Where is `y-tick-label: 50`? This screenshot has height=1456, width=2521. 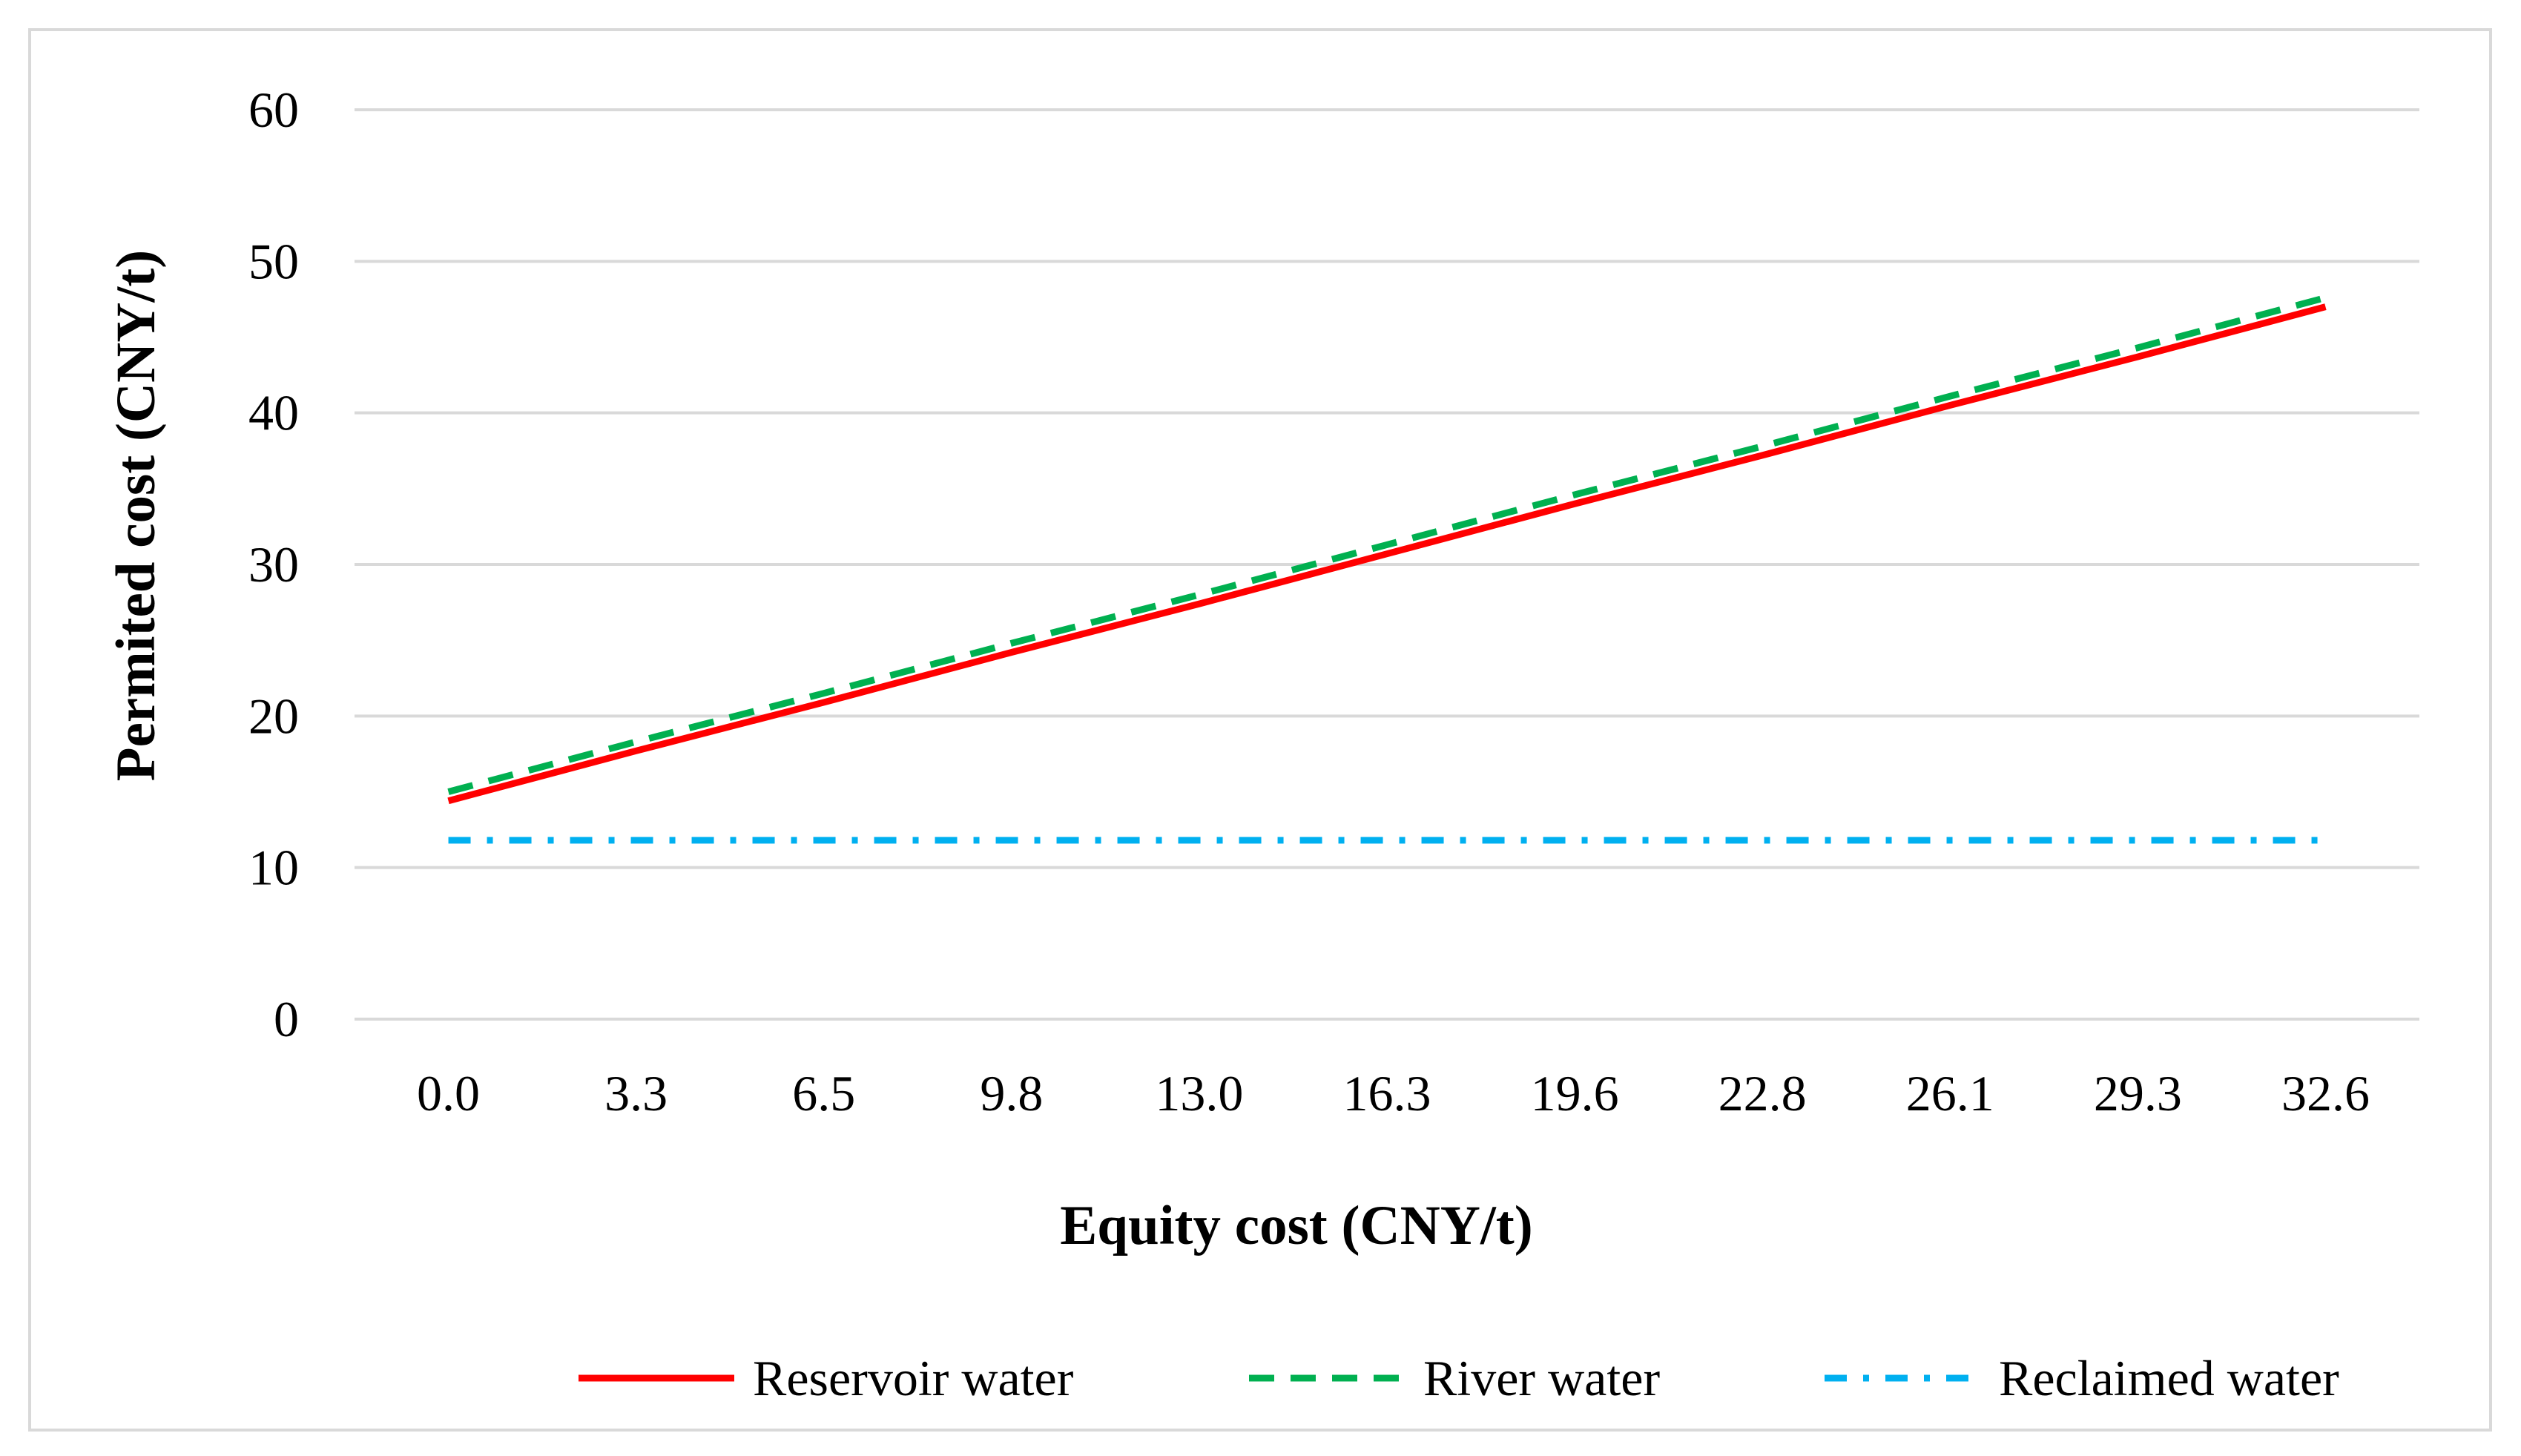 y-tick-label: 50 is located at coordinates (273, 261).